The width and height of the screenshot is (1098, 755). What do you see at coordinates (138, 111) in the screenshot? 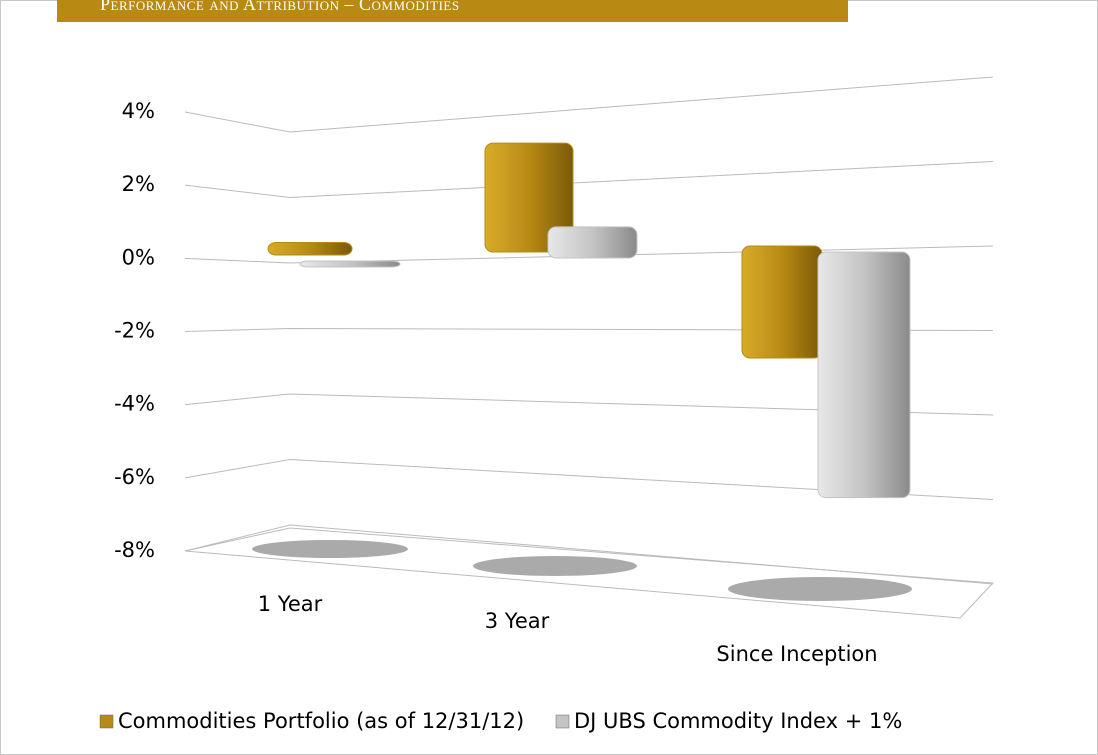
I see `y-tick-label: 4%` at bounding box center [138, 111].